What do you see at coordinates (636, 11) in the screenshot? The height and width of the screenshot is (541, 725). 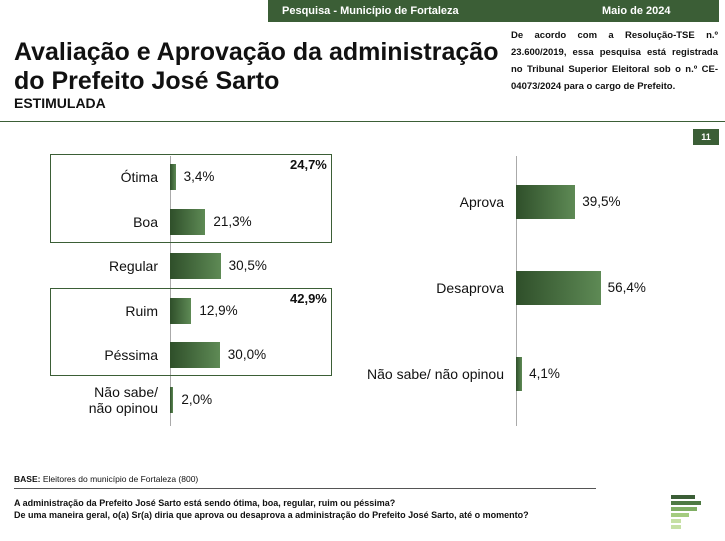 I see `survey-date: Maio de 2024` at bounding box center [636, 11].